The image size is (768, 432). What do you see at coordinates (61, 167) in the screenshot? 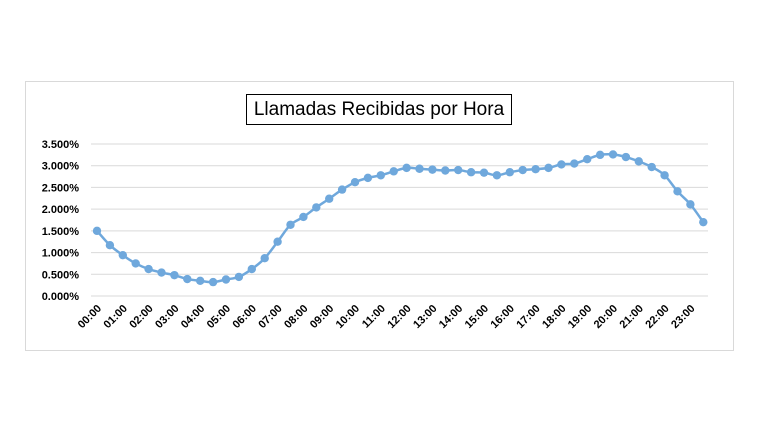
I see `y-tick-label: 3.000%` at bounding box center [61, 167].